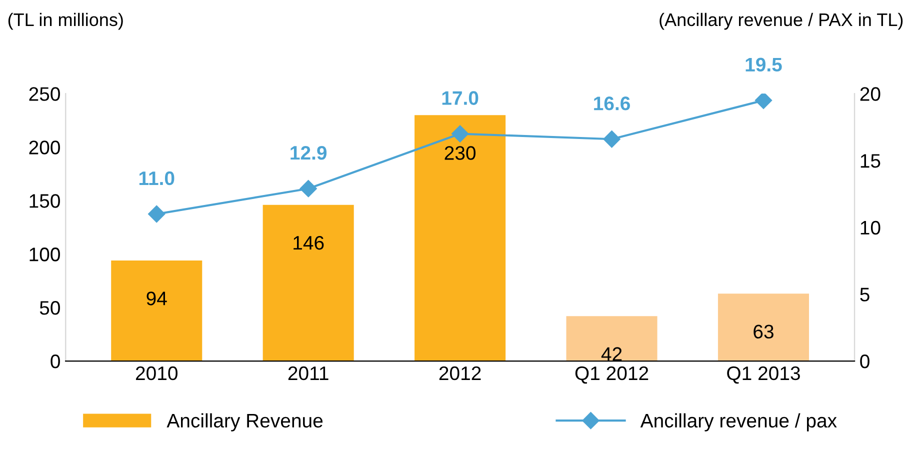  What do you see at coordinates (870, 94) in the screenshot?
I see `y2-tick-label: 20` at bounding box center [870, 94].